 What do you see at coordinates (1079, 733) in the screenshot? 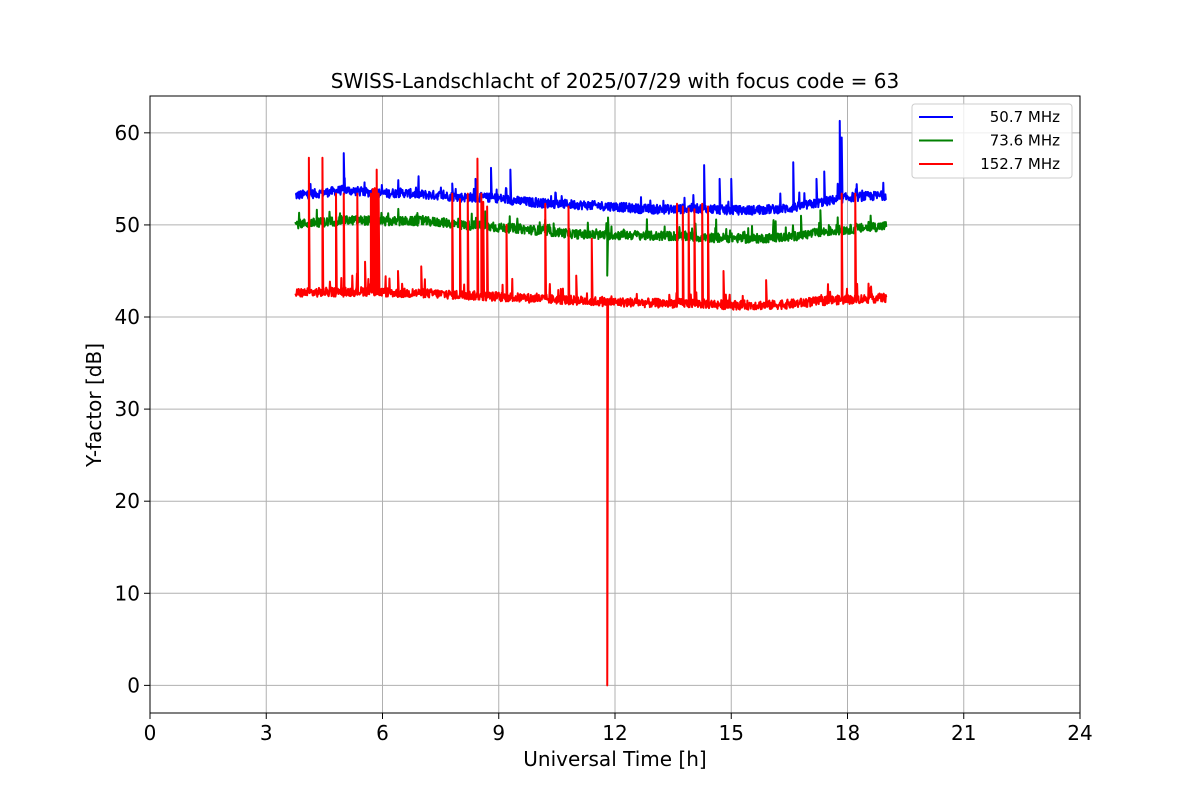
I see `x-tick-label: 24` at bounding box center [1079, 733].